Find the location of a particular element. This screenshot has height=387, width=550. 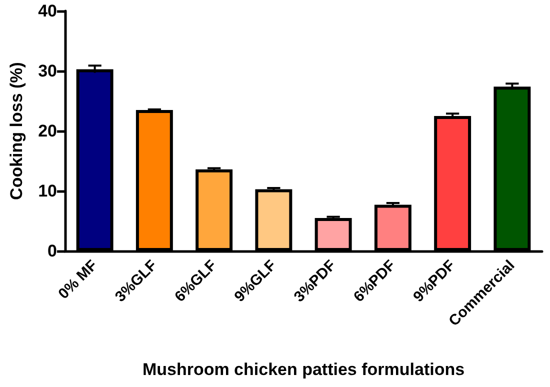

y-axis-title: Cooking loss (%) is located at coordinates (16, 131).